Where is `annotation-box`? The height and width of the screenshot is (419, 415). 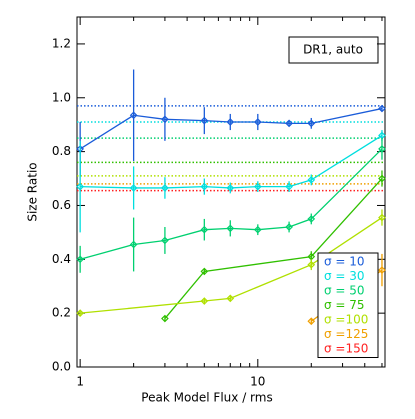
annotation-box is located at coordinates (333, 50).